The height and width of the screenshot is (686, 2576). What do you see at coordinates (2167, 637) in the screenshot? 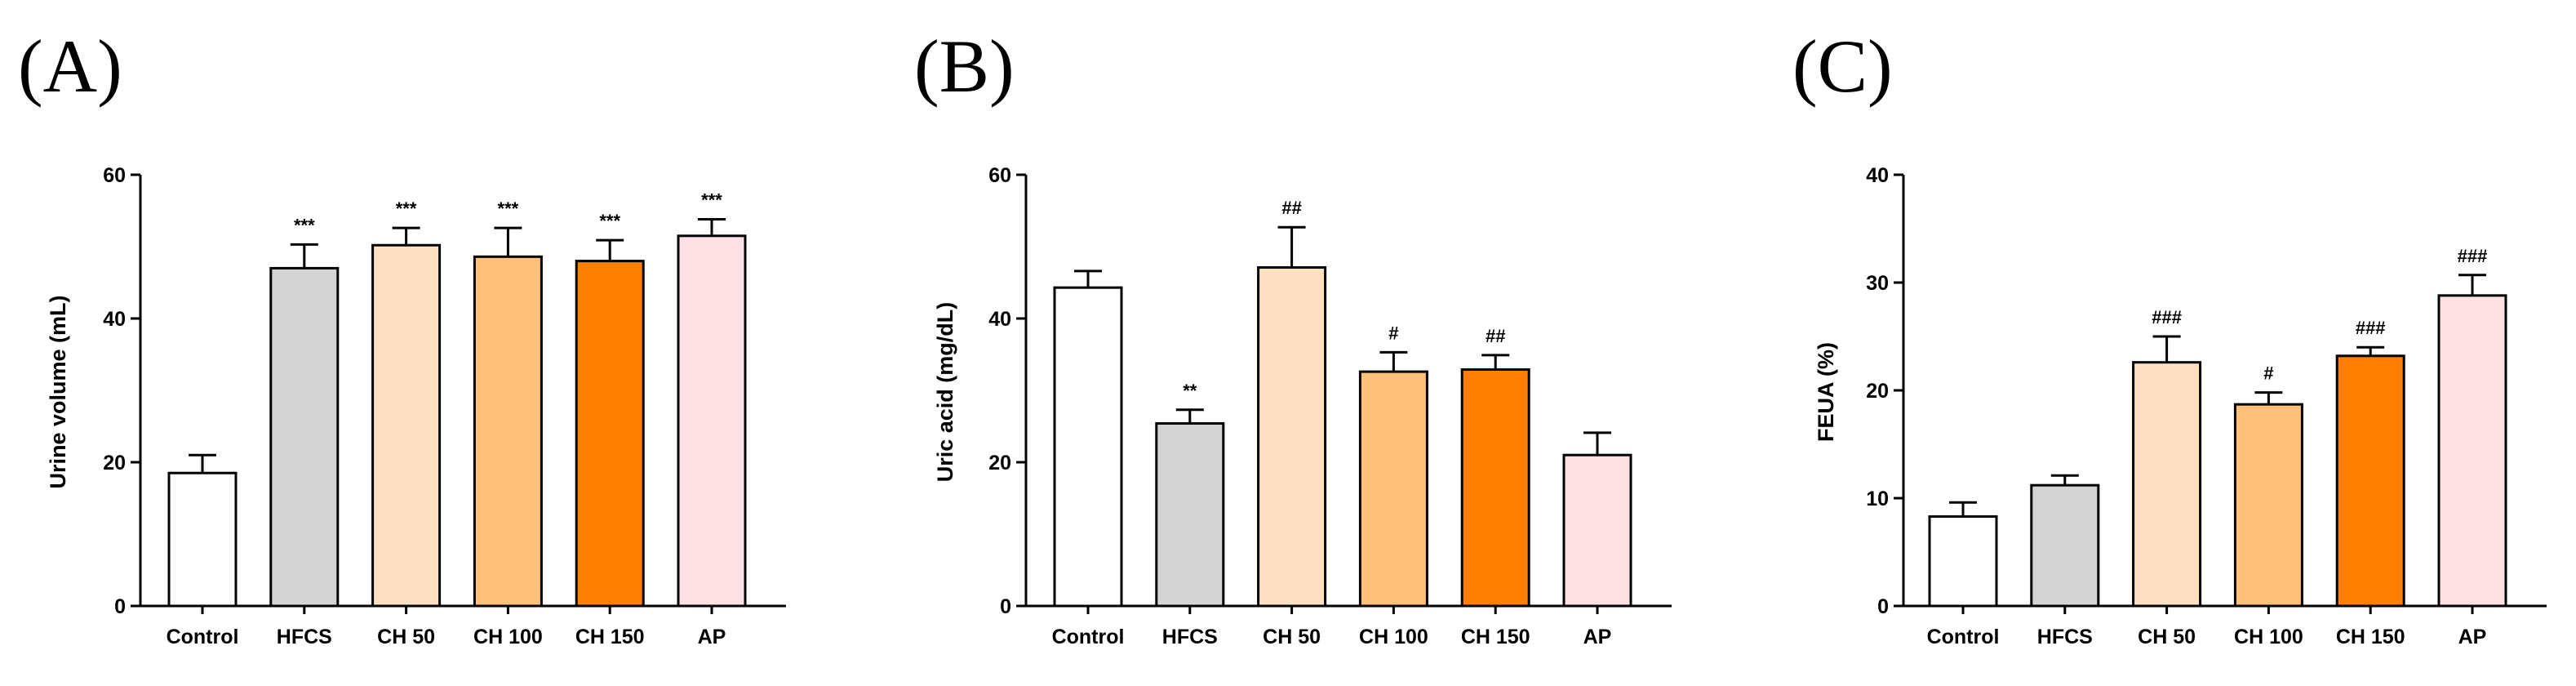
I see `x-tick-label-c: CH 50` at bounding box center [2167, 637].